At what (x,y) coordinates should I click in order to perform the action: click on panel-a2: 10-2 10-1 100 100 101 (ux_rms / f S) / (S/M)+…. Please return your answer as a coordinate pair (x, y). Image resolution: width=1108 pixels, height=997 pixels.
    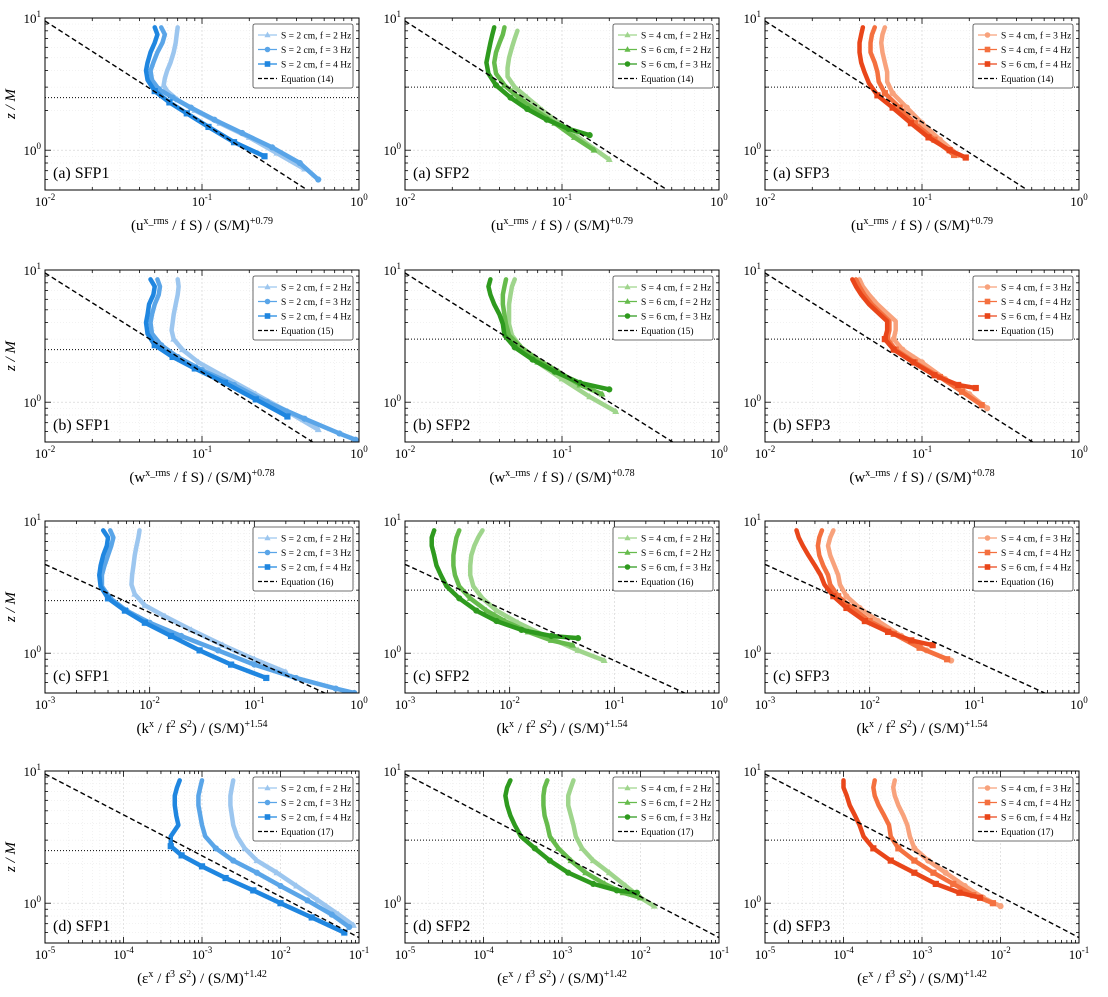
    Looking at the image, I should click on (556, 121).